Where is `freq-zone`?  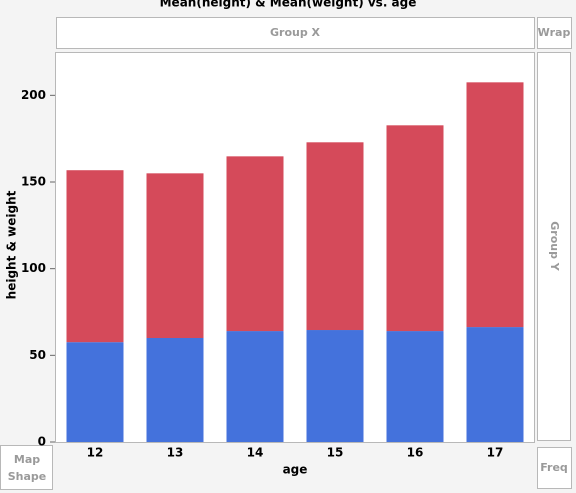
freq-zone is located at coordinates (554, 468).